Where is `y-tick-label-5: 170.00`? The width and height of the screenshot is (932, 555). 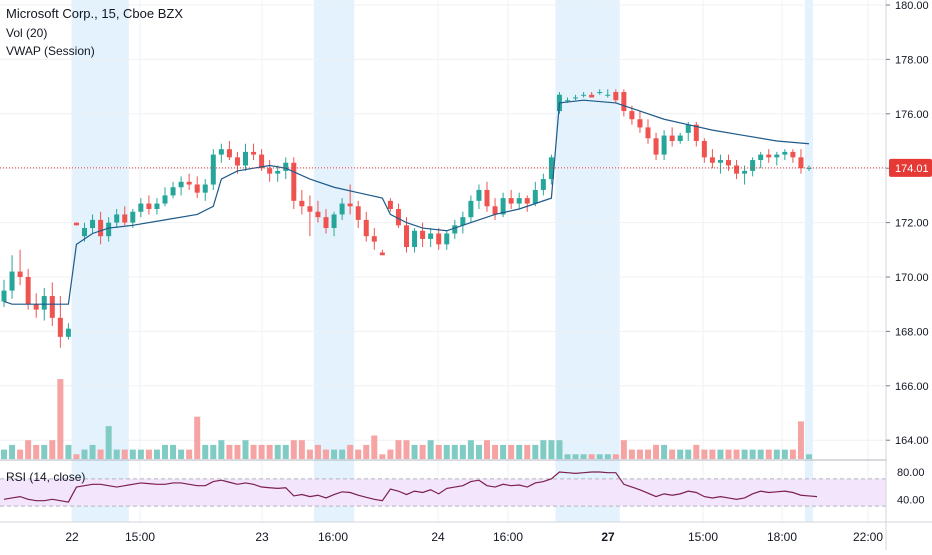
y-tick-label-5: 170.00 is located at coordinates (912, 278).